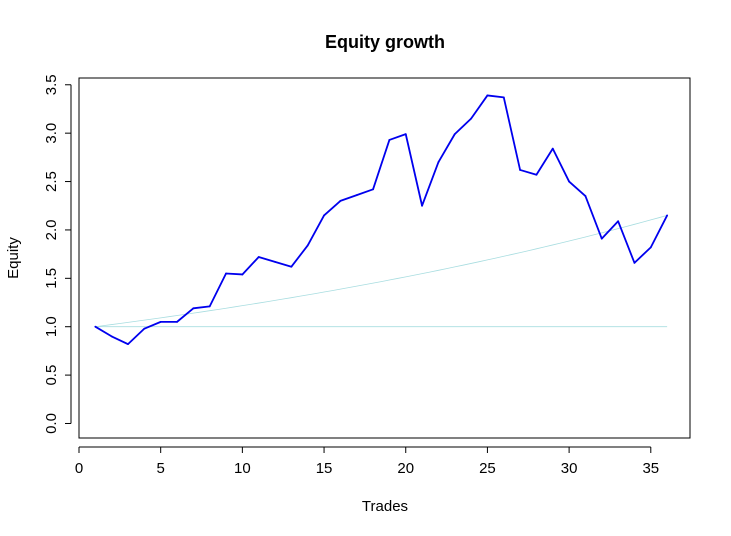 This screenshot has height=536, width=731. I want to click on y-tick-label: 0.0, so click(51, 423).